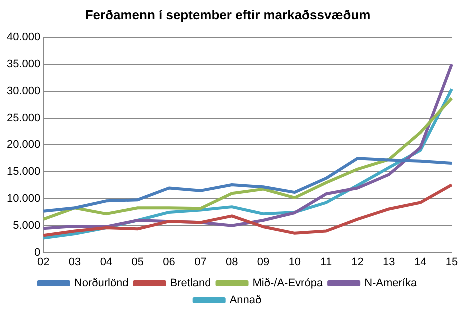  I want to click on y-tick-label: 0, so click(37, 252).